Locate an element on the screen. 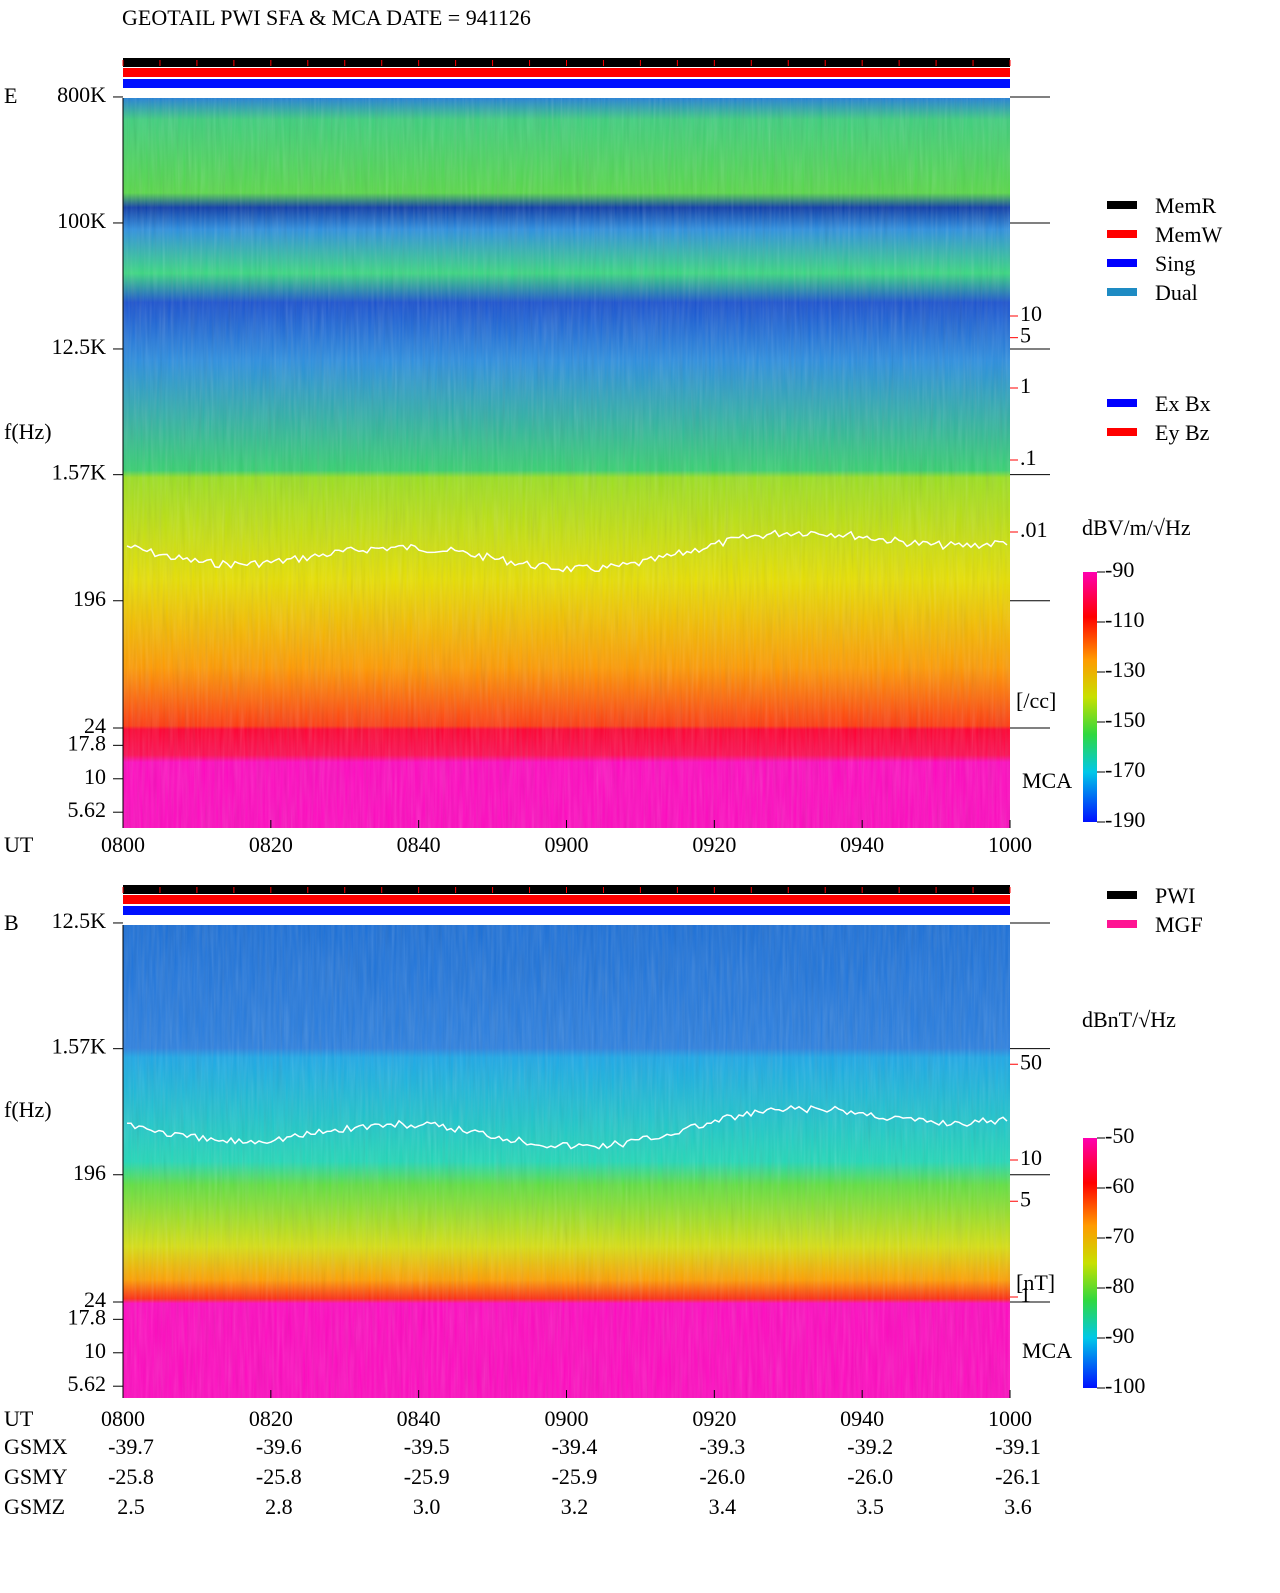 This screenshot has height=1593, width=1280. legend-label: MGF is located at coordinates (1179, 924).